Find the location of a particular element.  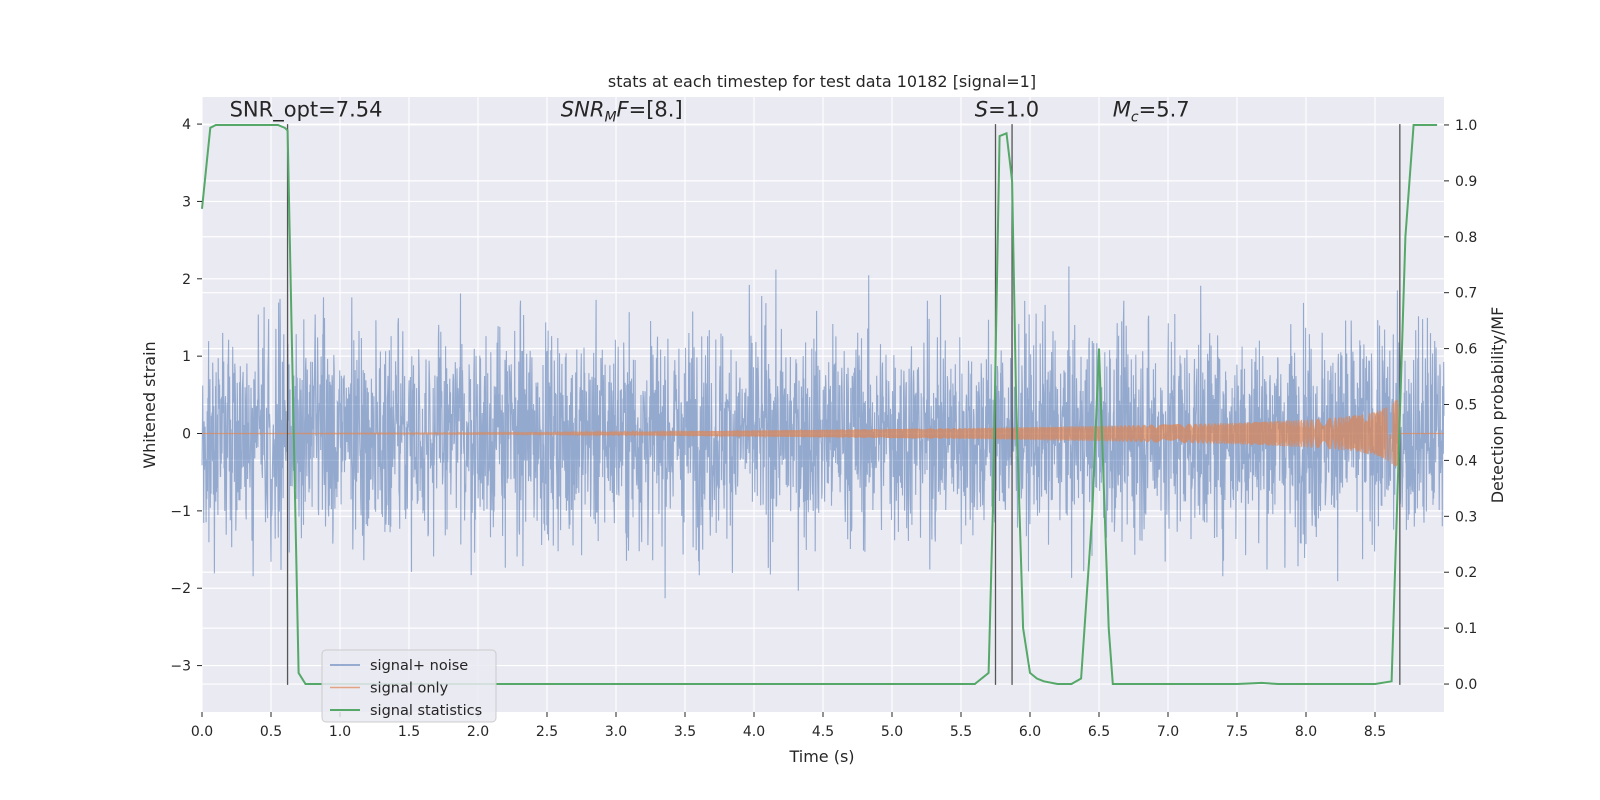

x-tick-label: 6.5 is located at coordinates (1099, 732).